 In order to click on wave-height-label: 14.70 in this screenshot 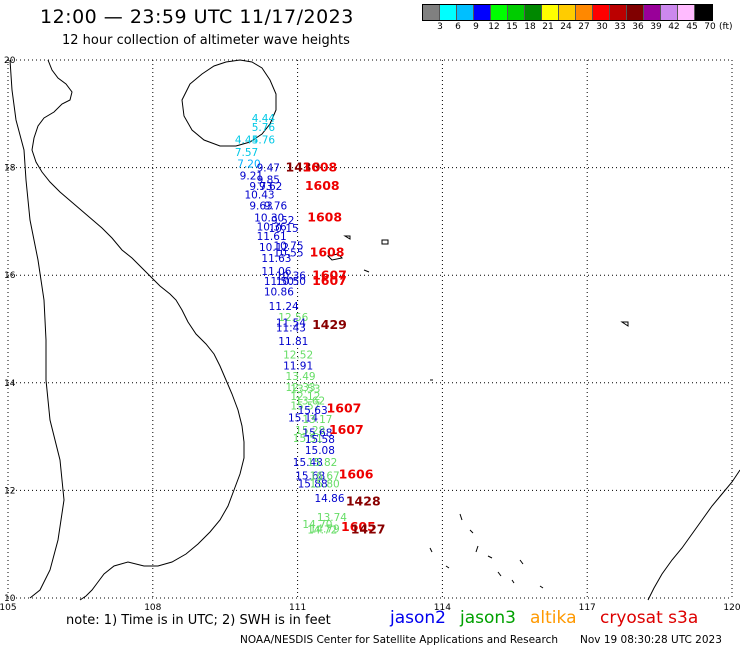, I will do `click(317, 525)`.